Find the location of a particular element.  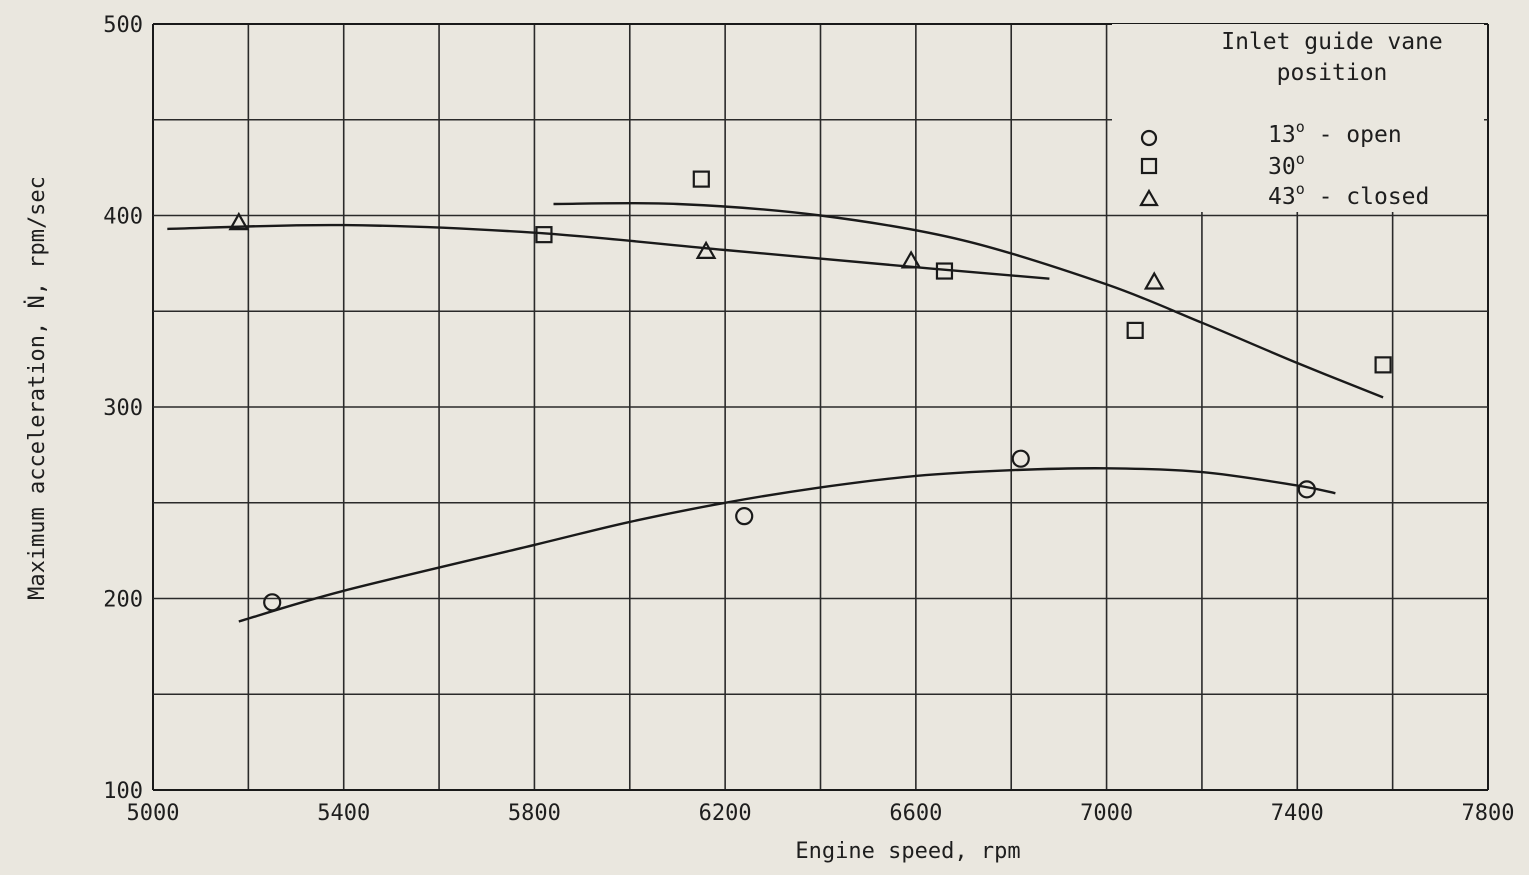

triangle-series-curve is located at coordinates (608, 251).